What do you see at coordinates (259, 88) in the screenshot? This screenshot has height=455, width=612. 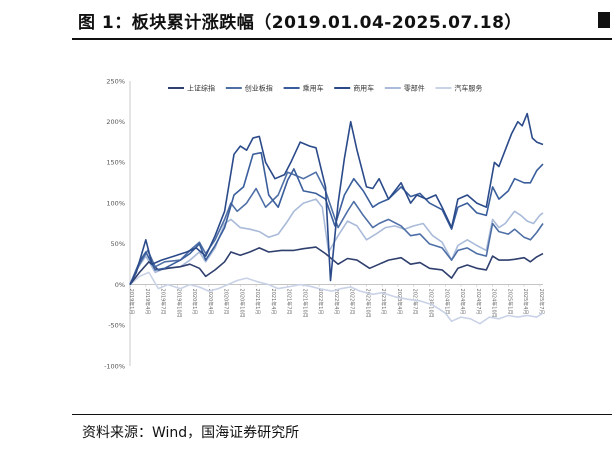 I see `legend-label: 创业板指` at bounding box center [259, 88].